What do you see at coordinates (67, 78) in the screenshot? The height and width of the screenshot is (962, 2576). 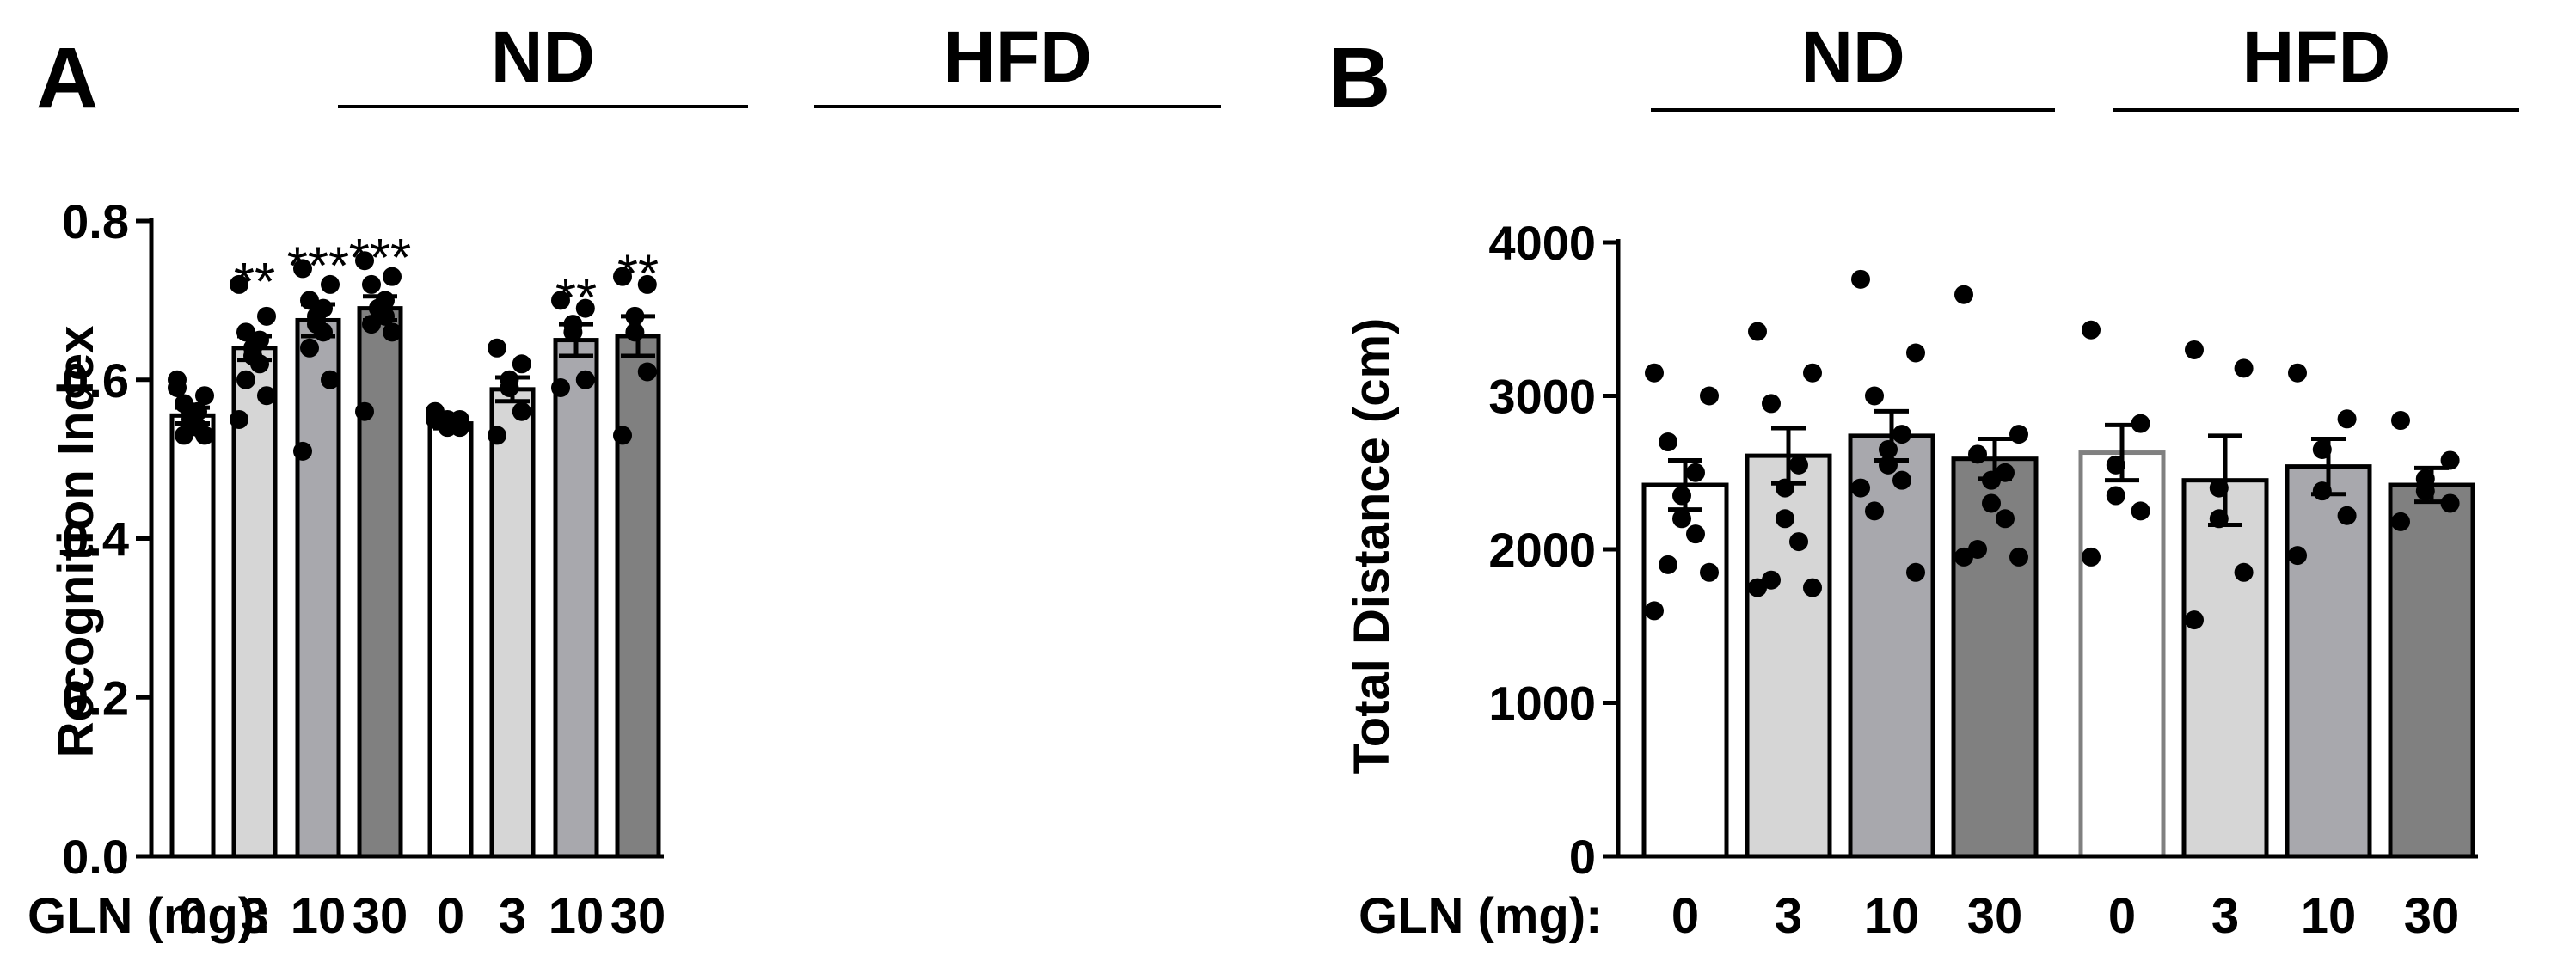 I see `panel-a-letter: A` at bounding box center [67, 78].